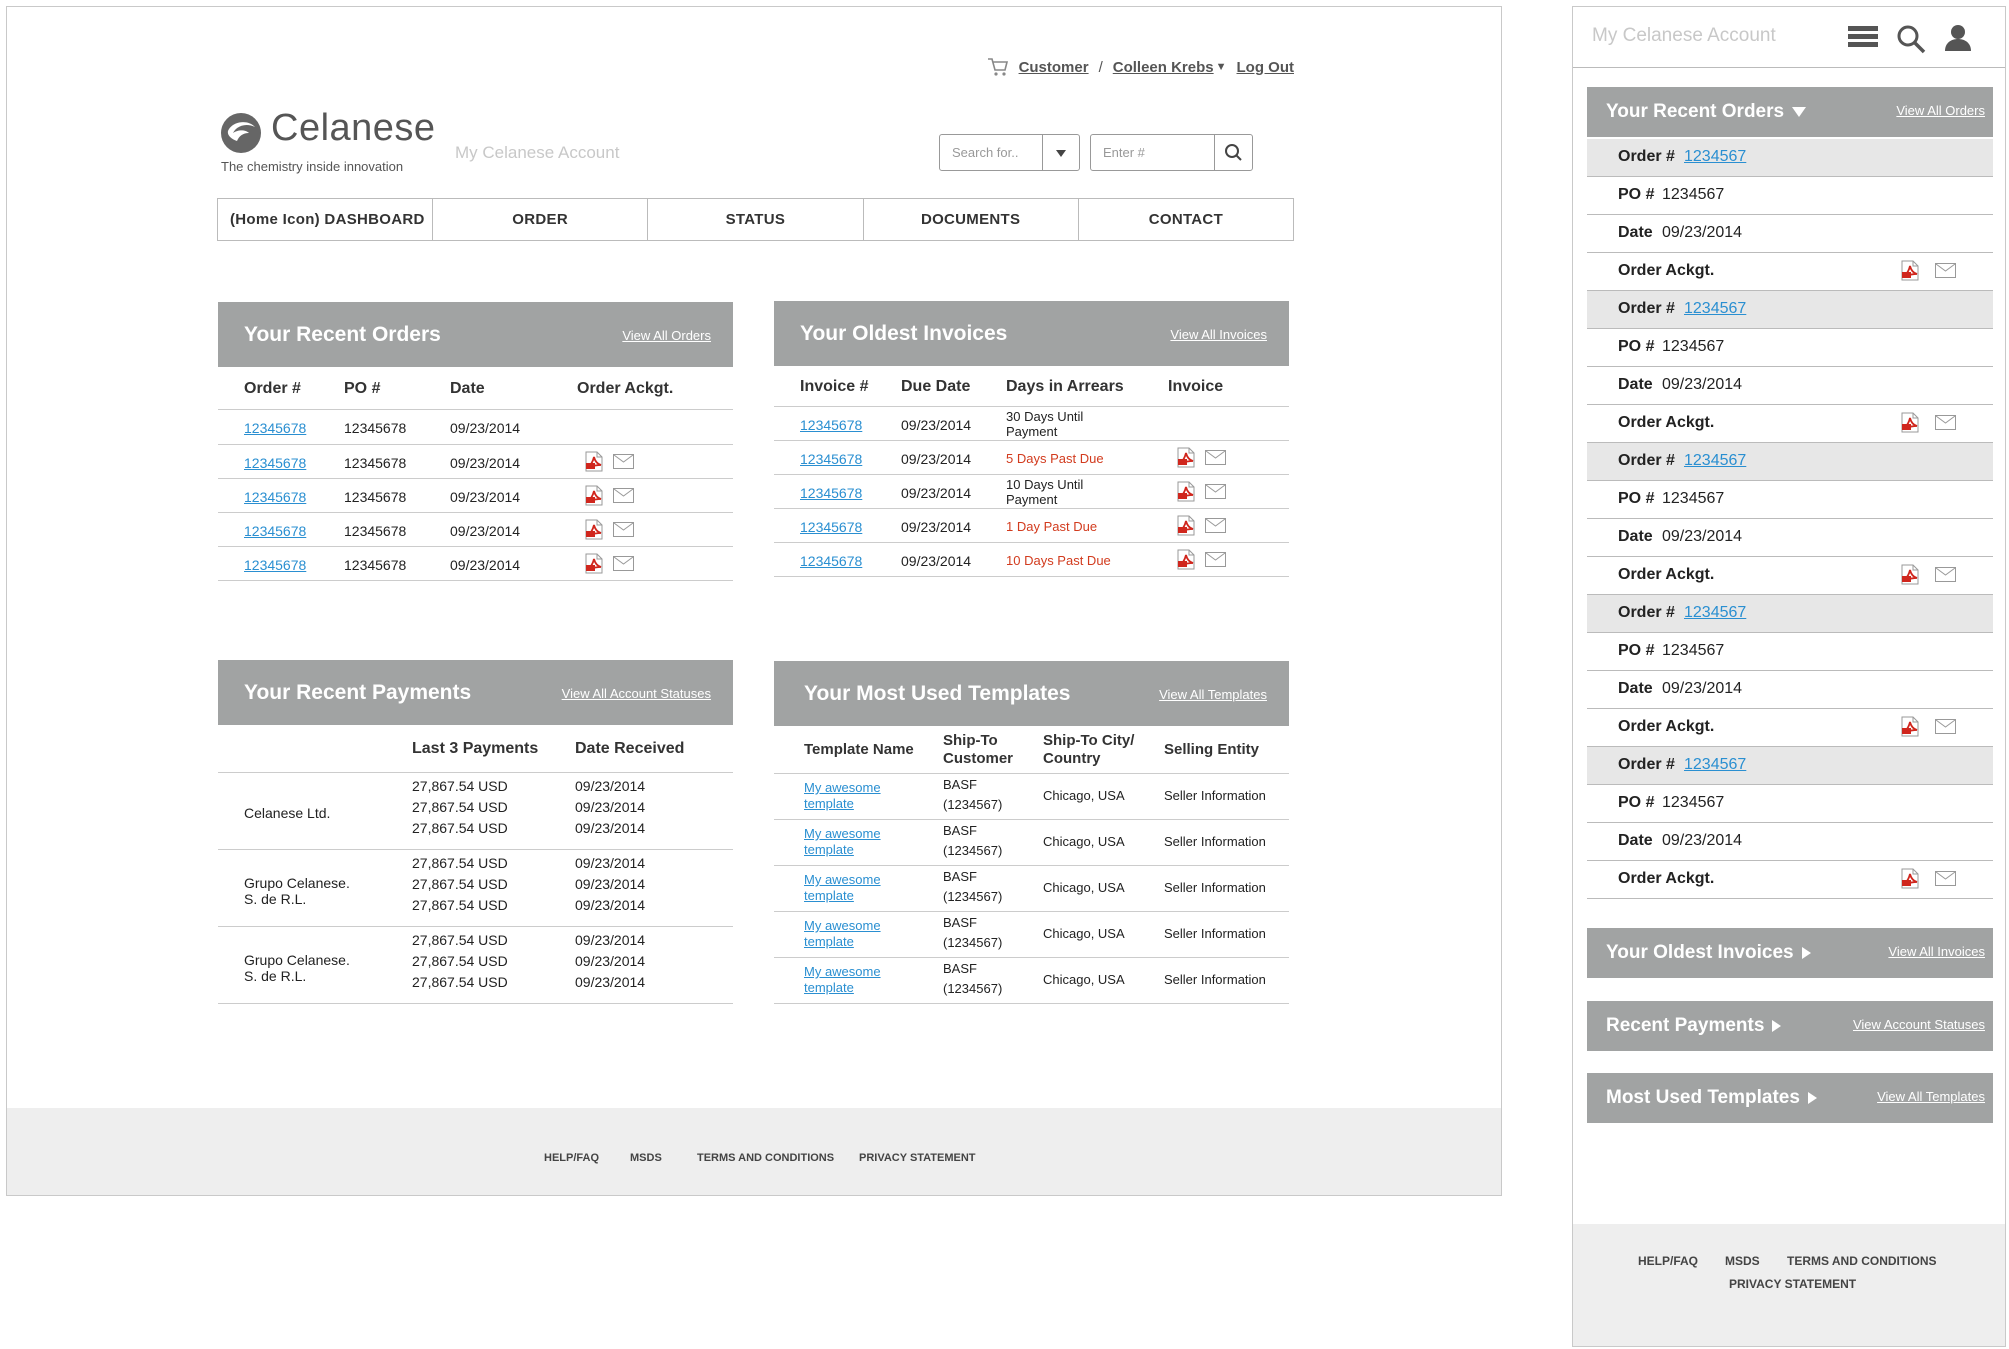  Describe the element at coordinates (666, 335) in the screenshot. I see `view-all-orders-link: View All Orders` at that location.